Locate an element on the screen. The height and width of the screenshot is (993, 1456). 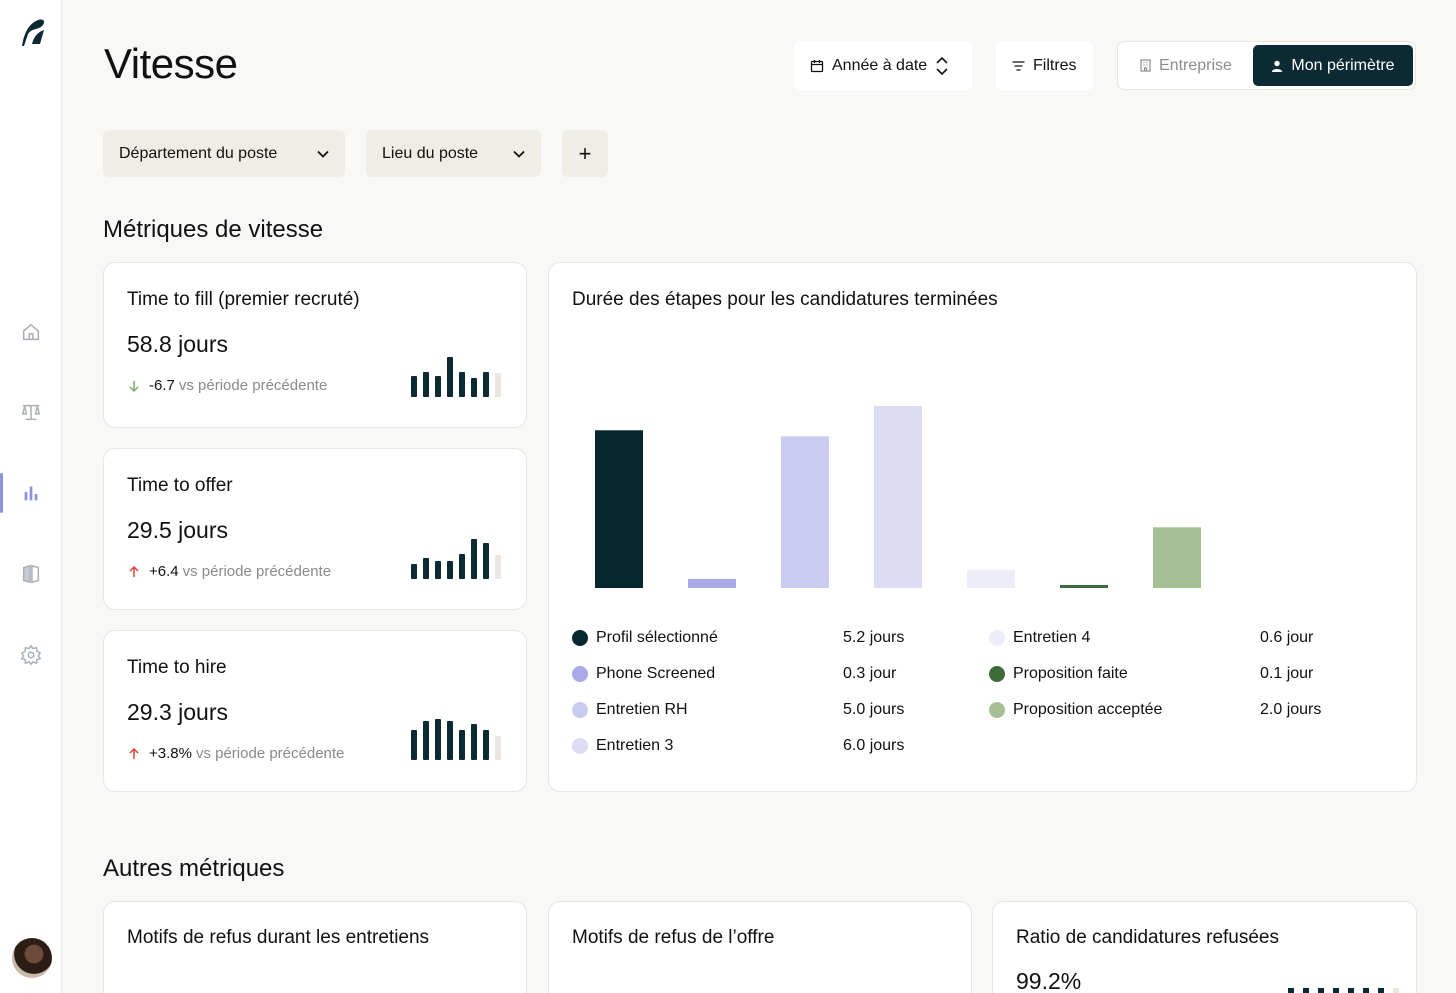
bar-chart-icon is located at coordinates (31, 493).